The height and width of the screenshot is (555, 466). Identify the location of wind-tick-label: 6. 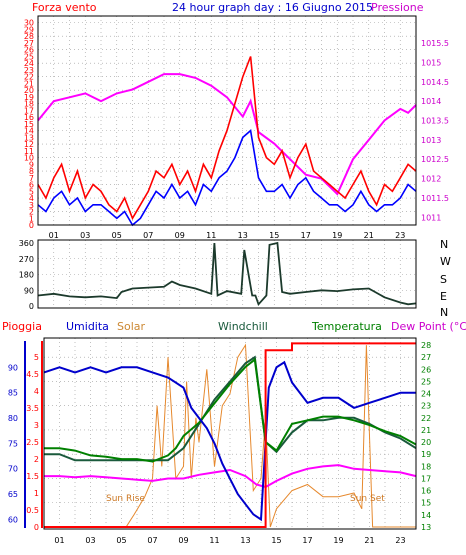
(31, 185).